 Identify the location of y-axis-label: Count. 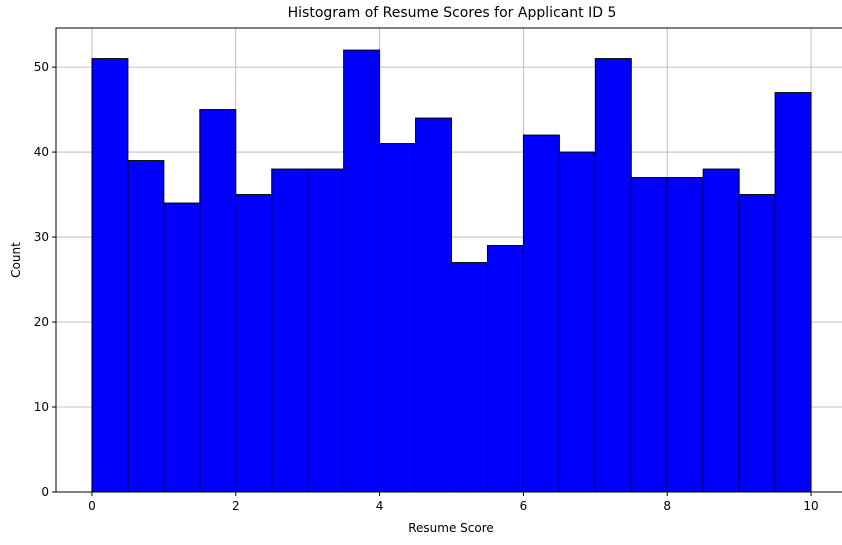
(16, 260).